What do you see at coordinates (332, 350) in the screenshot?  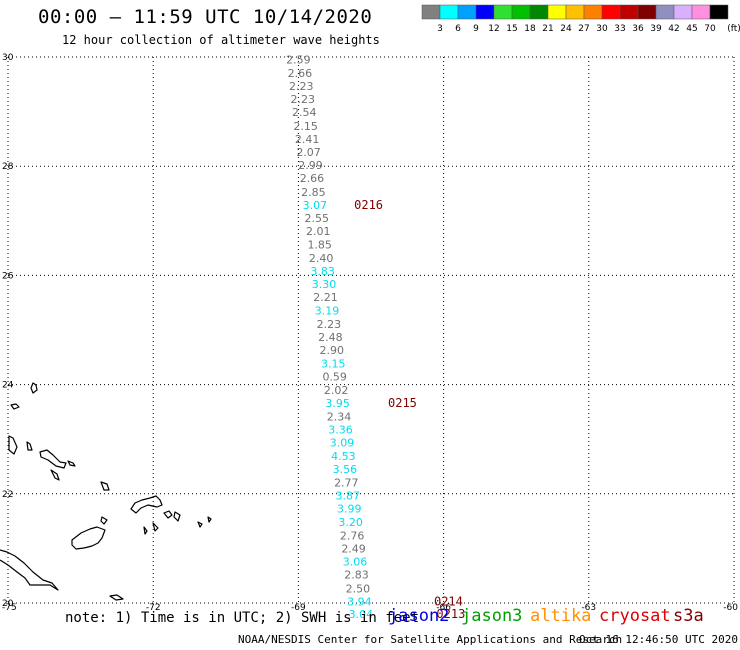 I see `wave-height-value: 2.90` at bounding box center [332, 350].